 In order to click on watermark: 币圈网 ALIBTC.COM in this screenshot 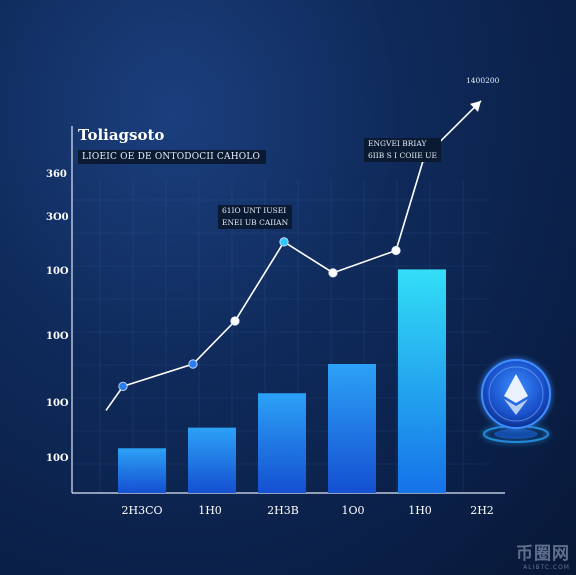, I will do `click(543, 555)`.